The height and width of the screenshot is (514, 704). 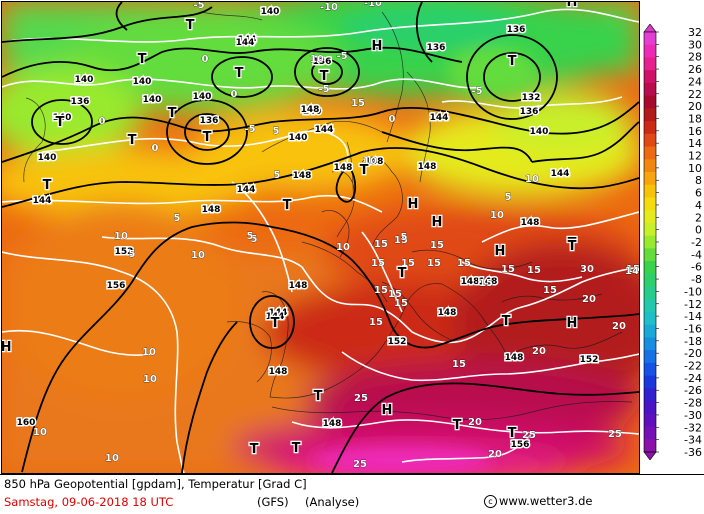 What do you see at coordinates (693, 390) in the screenshot?
I see `legend-tick-label: -26` at bounding box center [693, 390].